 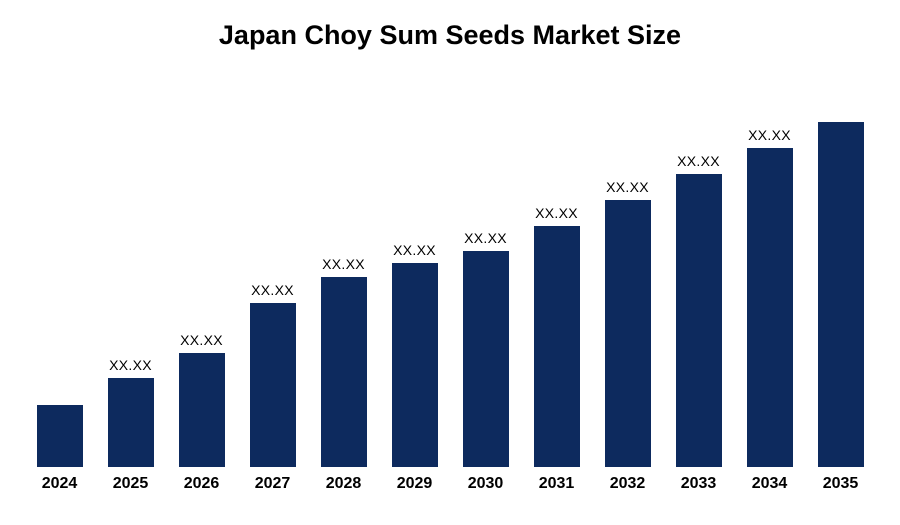 I want to click on x-tick-label: 2027, so click(x=272, y=484).